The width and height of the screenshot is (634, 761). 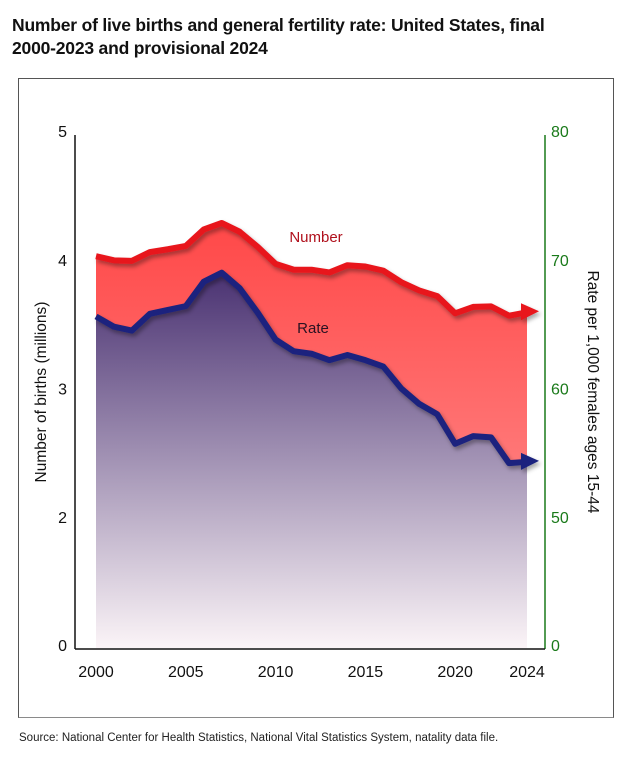 What do you see at coordinates (592, 392) in the screenshot?
I see `right-axis-title: Rate per 1,000 females ages 15-44` at bounding box center [592, 392].